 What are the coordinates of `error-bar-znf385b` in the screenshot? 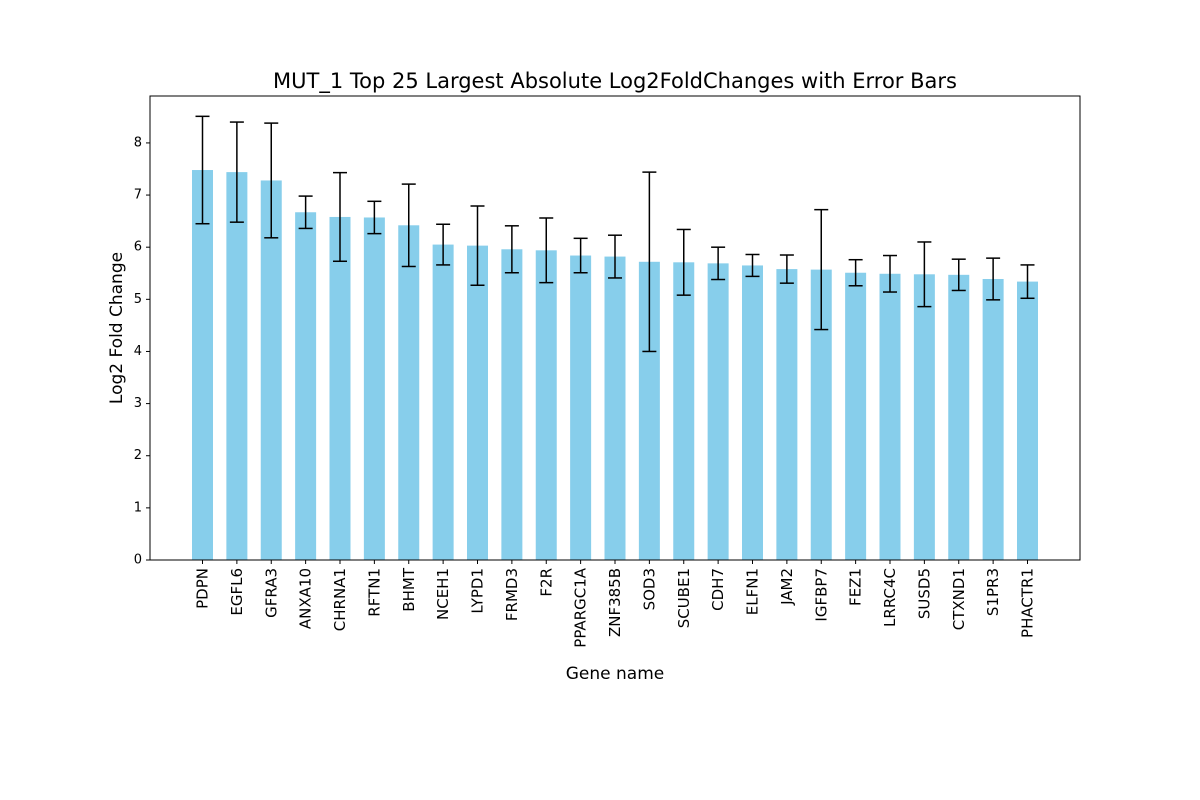 It's located at (615, 256).